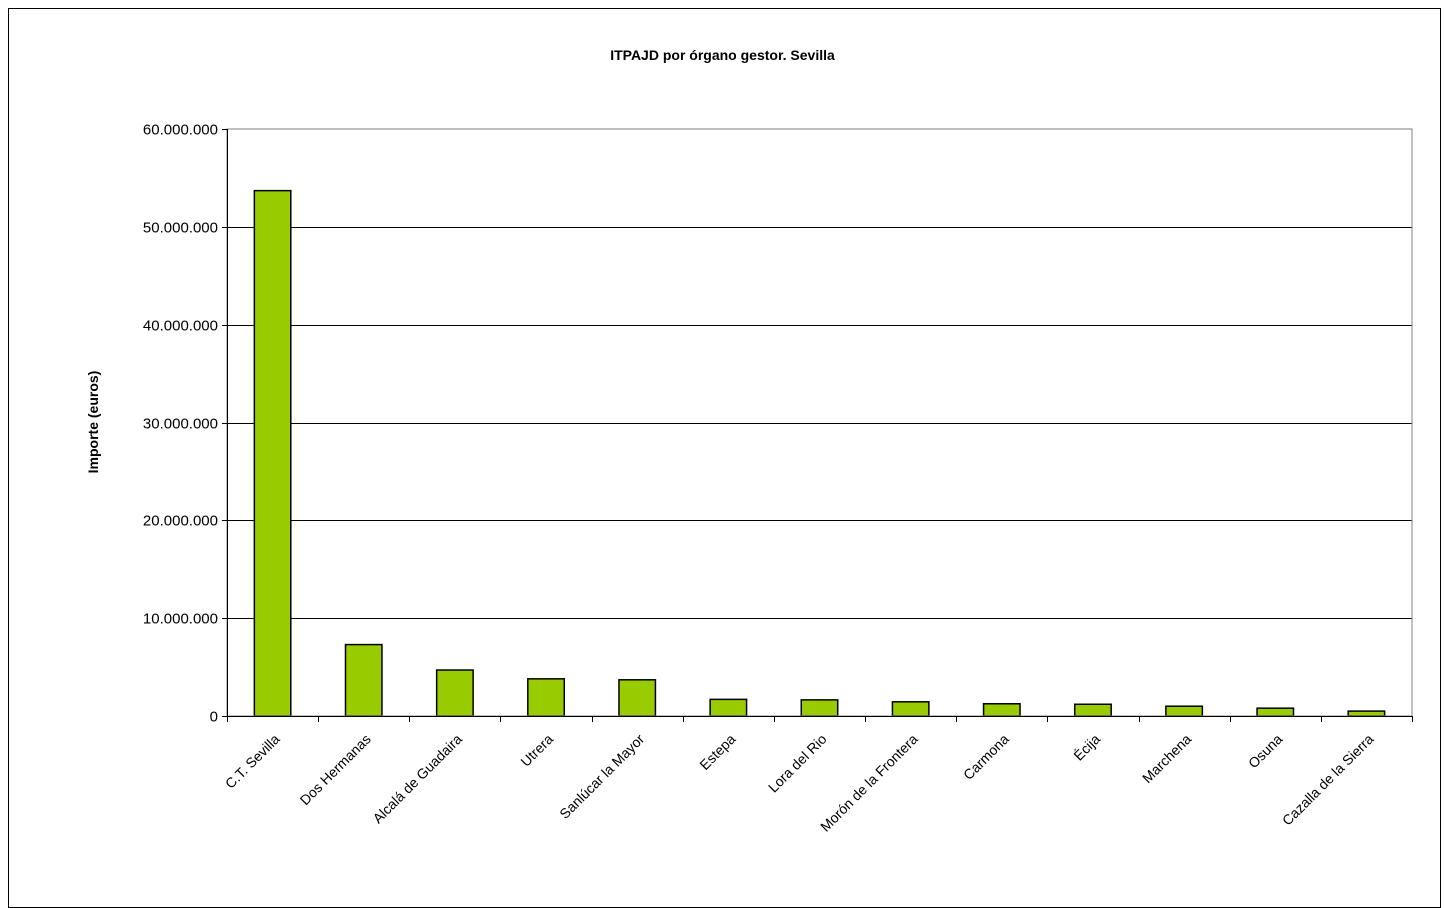 Image resolution: width=1445 pixels, height=908 pixels. Describe the element at coordinates (180, 424) in the screenshot. I see `y-tick-label: 30.000.000` at that location.